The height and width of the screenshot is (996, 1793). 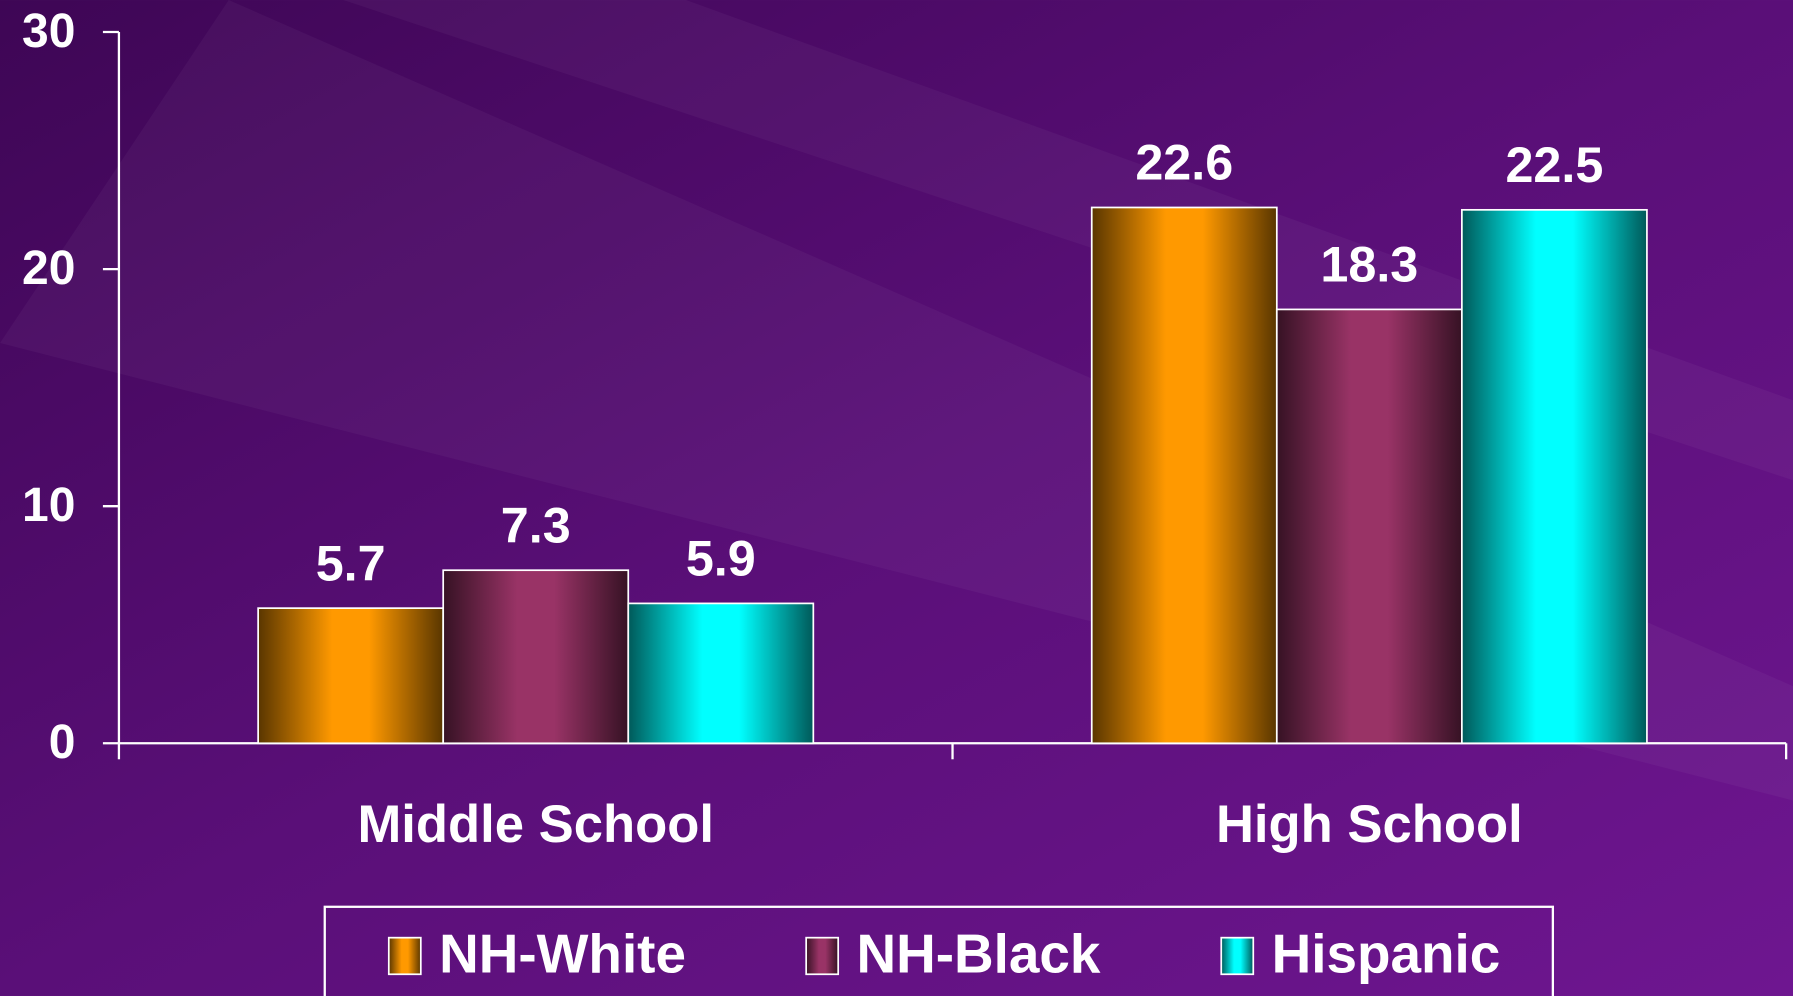 What do you see at coordinates (62, 742) in the screenshot?
I see `y-tick-label: 0` at bounding box center [62, 742].